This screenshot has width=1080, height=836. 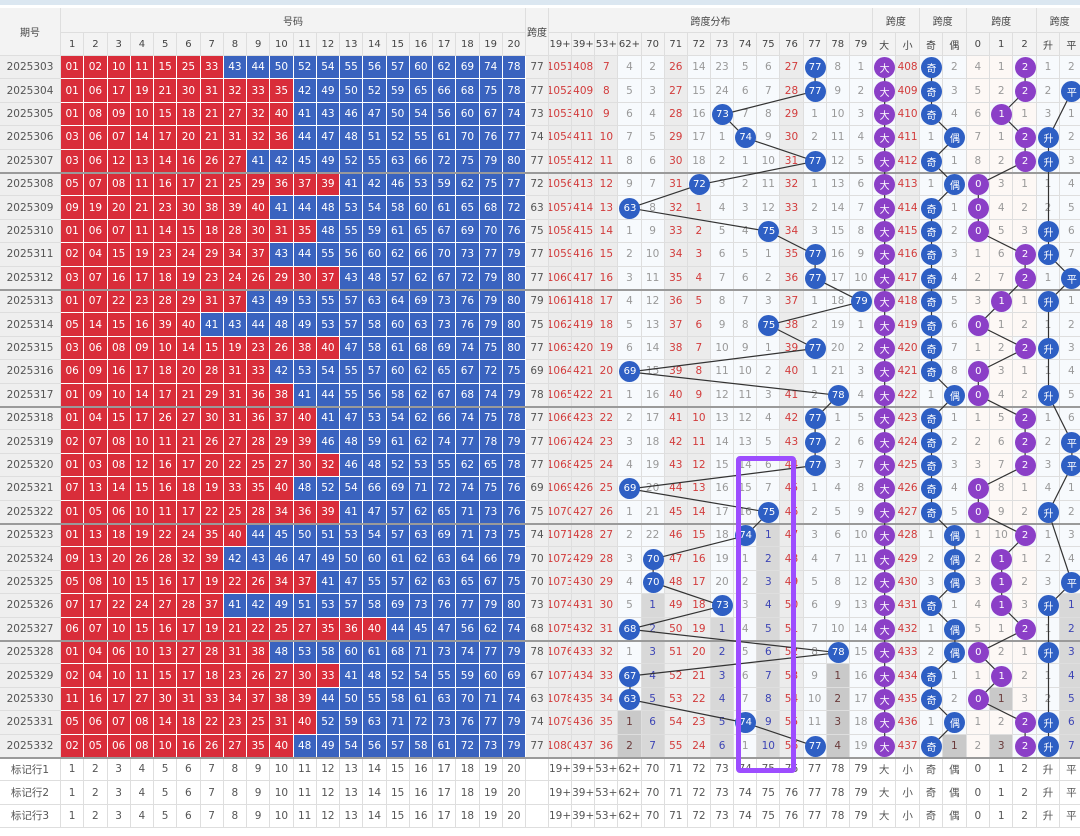 What do you see at coordinates (561, 793) in the screenshot?
I see `footer-dist-mark: 19+` at bounding box center [561, 793].